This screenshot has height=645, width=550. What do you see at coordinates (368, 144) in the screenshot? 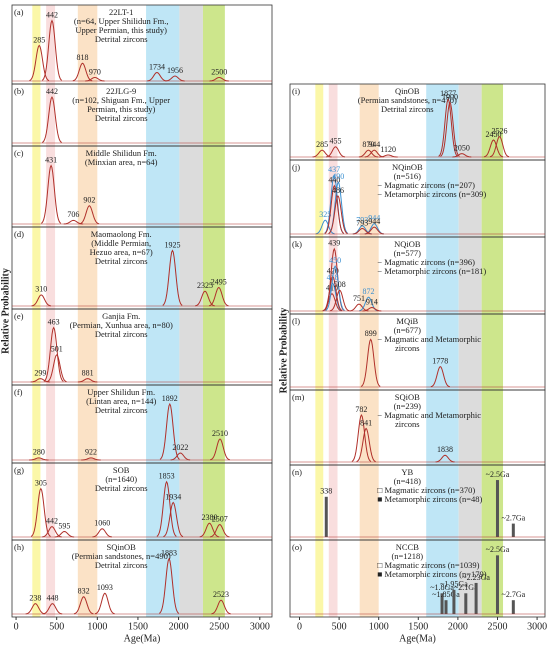
I see `peak-label: 870` at bounding box center [368, 144].